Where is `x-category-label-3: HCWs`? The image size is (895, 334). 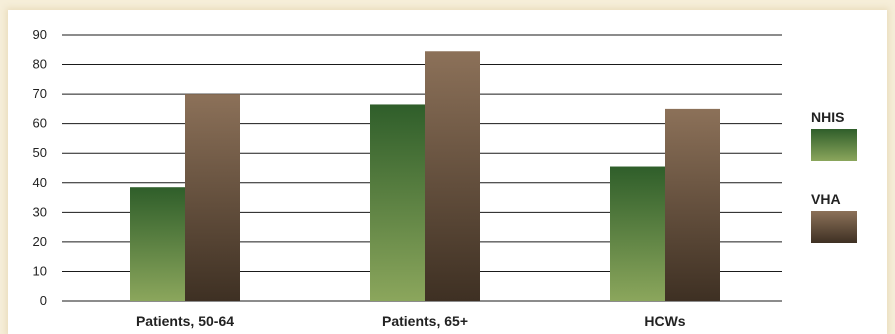
x-category-label-3: HCWs is located at coordinates (664, 321).